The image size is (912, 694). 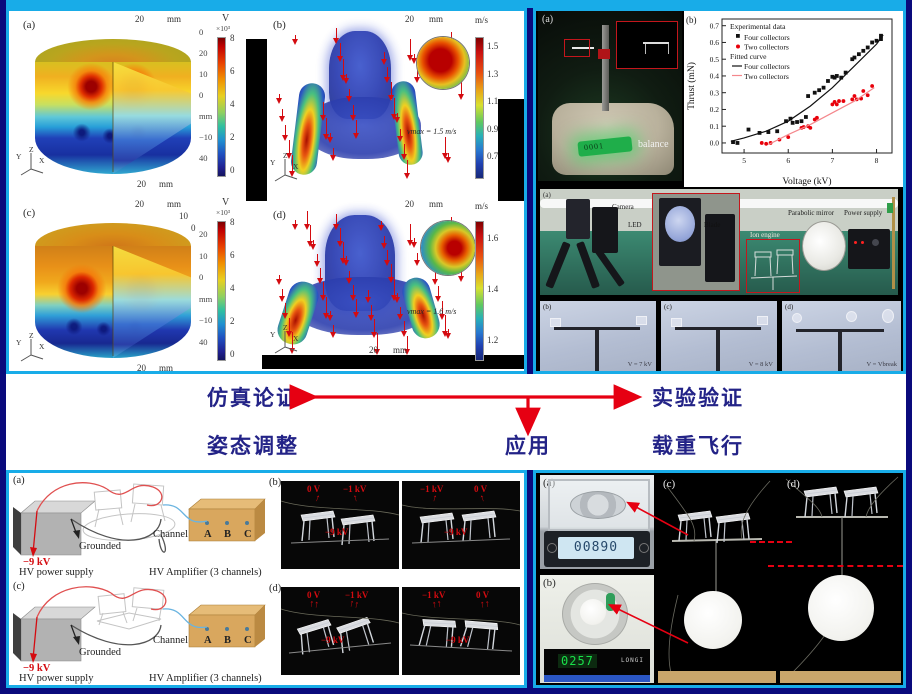 I want to click on volt-left: −1 kV, so click(x=434, y=595).